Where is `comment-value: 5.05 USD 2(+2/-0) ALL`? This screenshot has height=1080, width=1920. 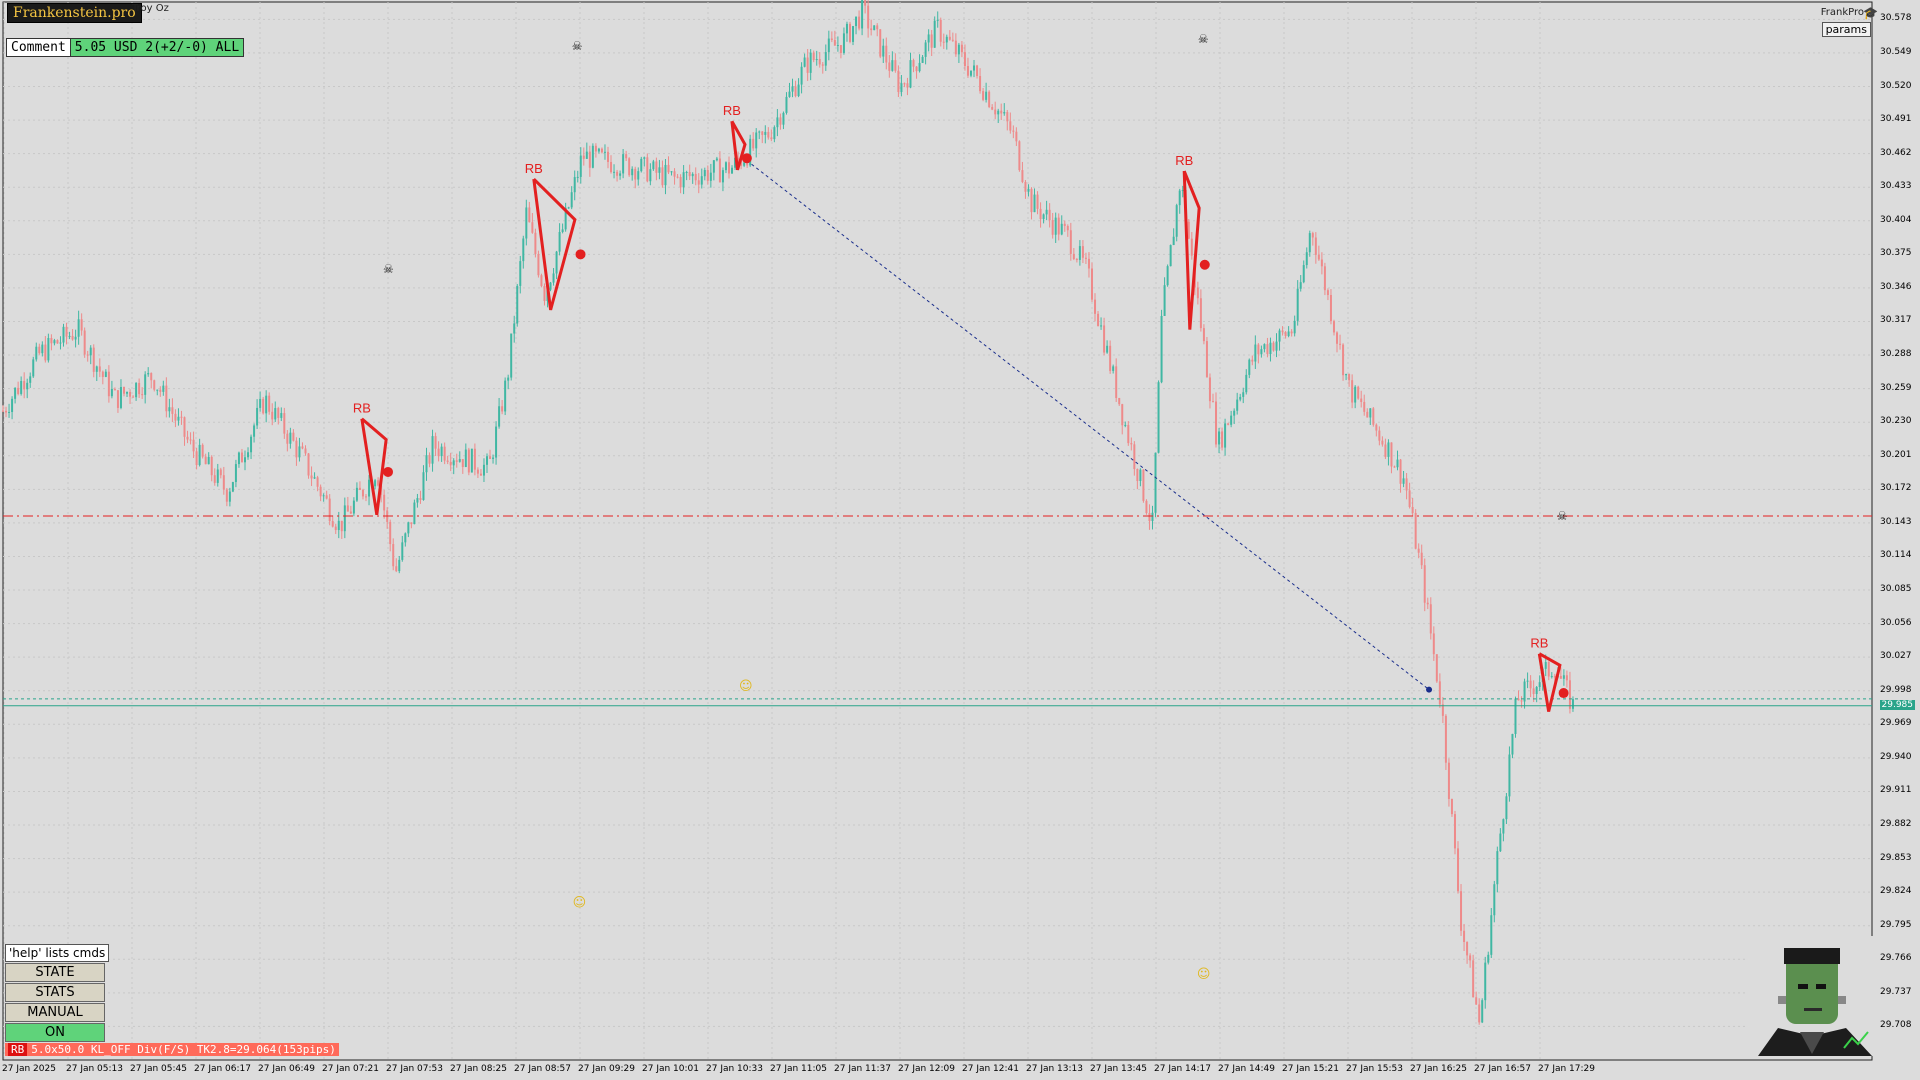 comment-value: 5.05 USD 2(+2/-0) ALL is located at coordinates (157, 47).